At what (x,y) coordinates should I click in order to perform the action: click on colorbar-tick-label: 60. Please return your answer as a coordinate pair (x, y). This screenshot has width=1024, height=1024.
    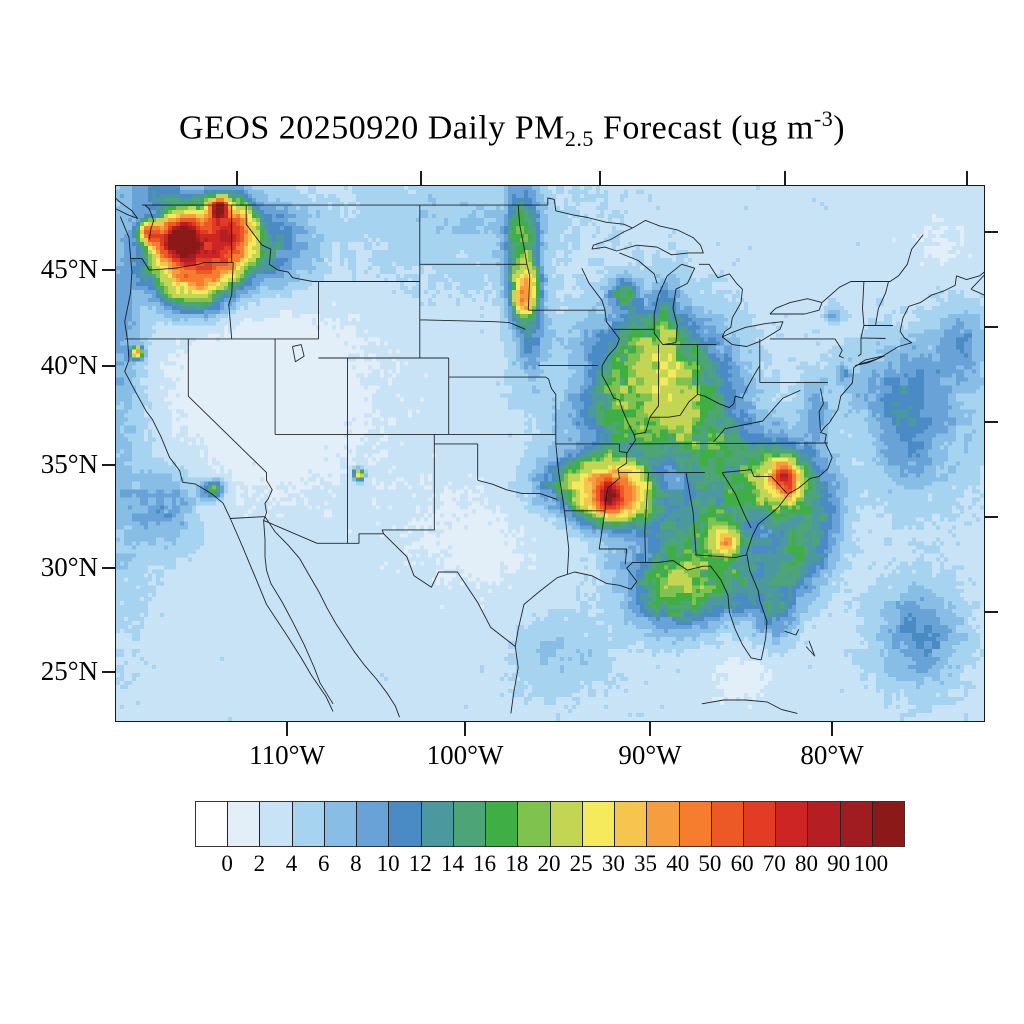
    Looking at the image, I should click on (742, 863).